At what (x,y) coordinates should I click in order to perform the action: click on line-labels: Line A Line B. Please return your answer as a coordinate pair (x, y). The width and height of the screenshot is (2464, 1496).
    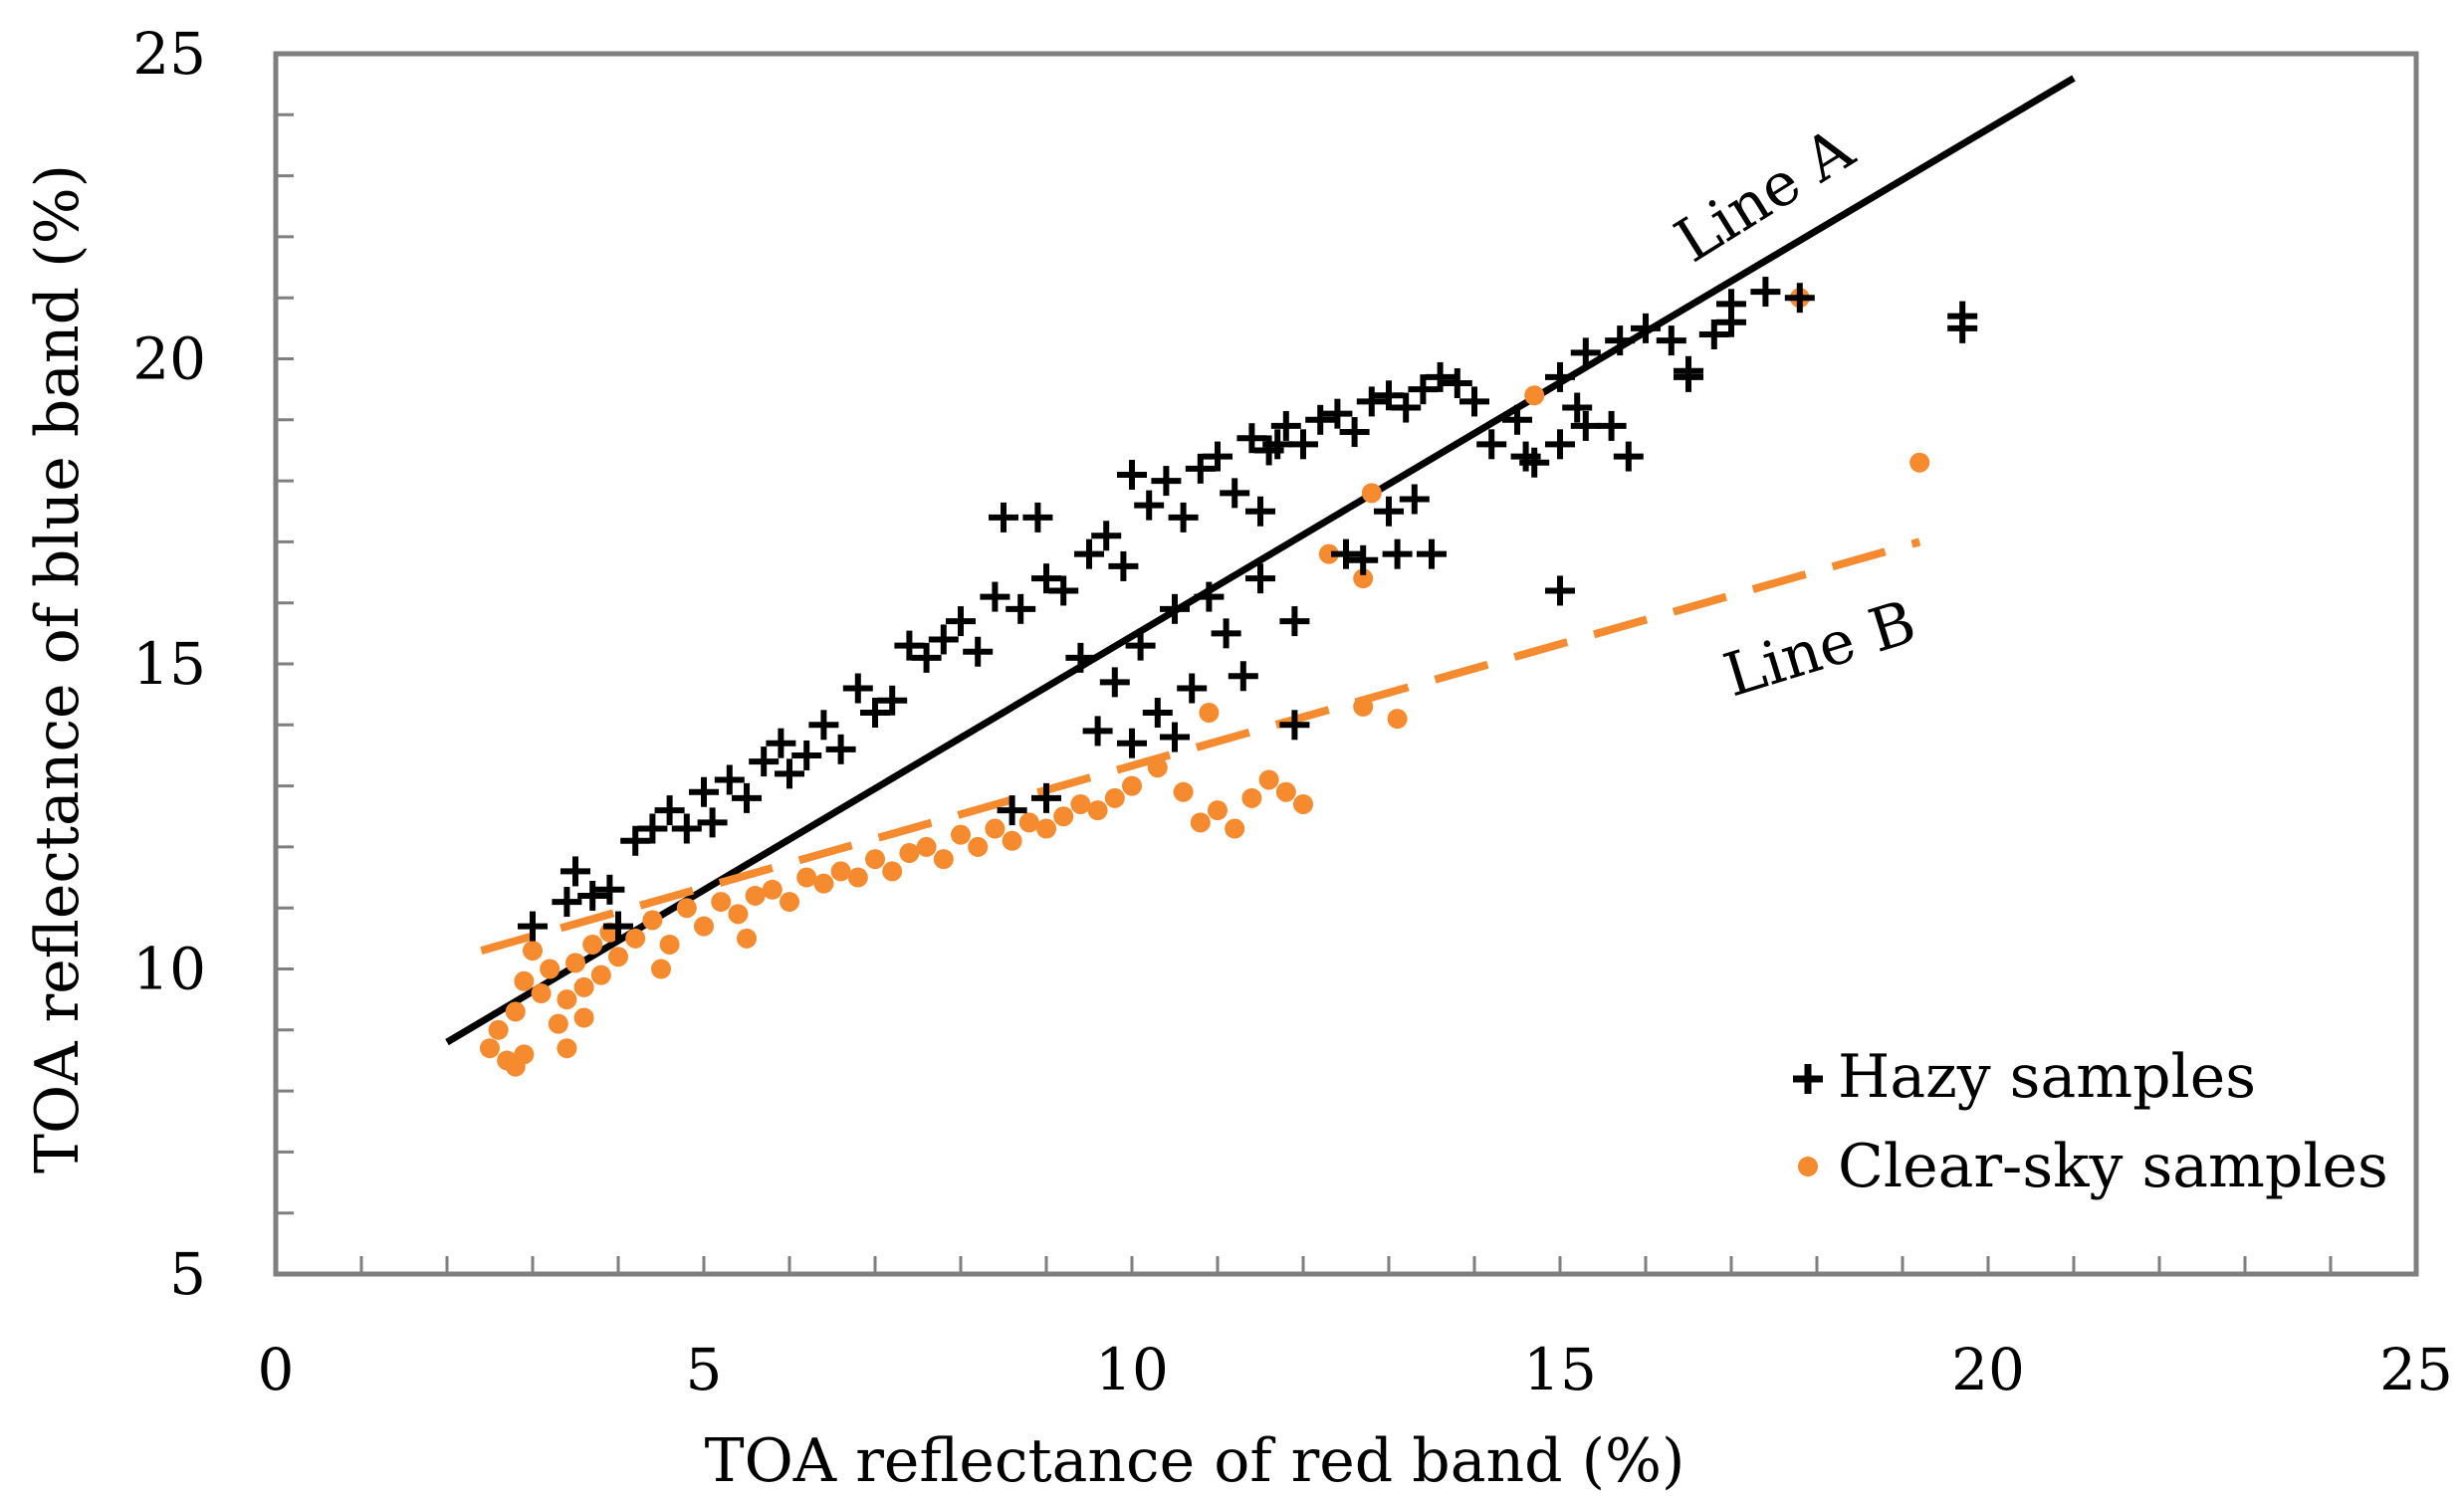
    Looking at the image, I should click on (1793, 412).